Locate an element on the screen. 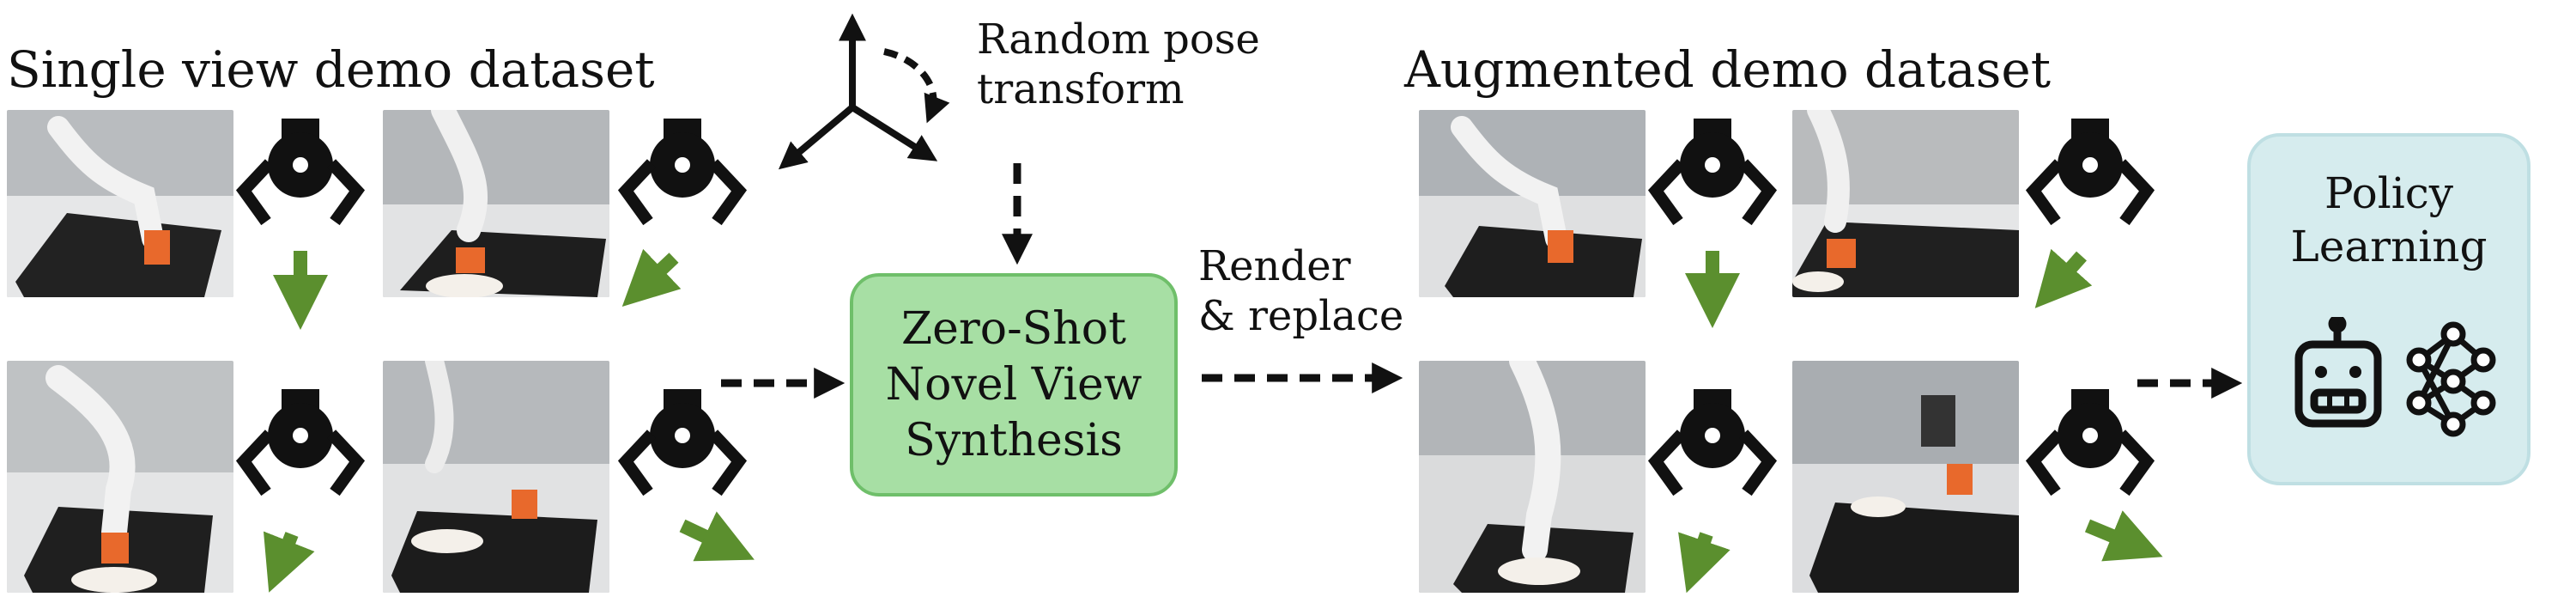  policy-learning-box: Policy Learning is located at coordinates (2389, 309).